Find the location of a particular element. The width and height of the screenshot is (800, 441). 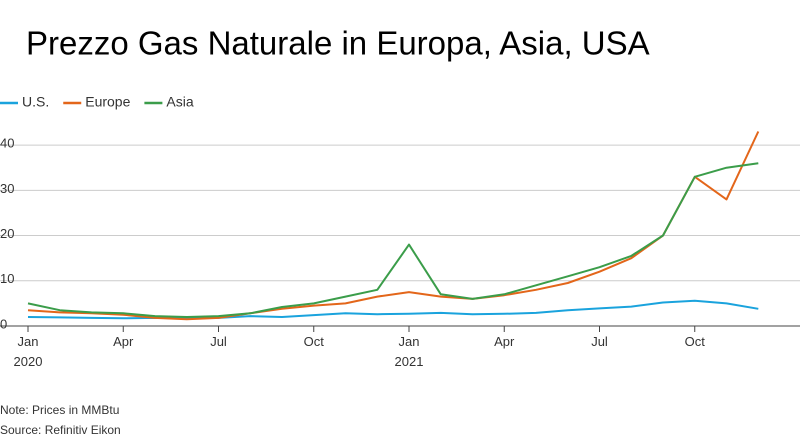

y-tick-label: 30 is located at coordinates (7, 188).